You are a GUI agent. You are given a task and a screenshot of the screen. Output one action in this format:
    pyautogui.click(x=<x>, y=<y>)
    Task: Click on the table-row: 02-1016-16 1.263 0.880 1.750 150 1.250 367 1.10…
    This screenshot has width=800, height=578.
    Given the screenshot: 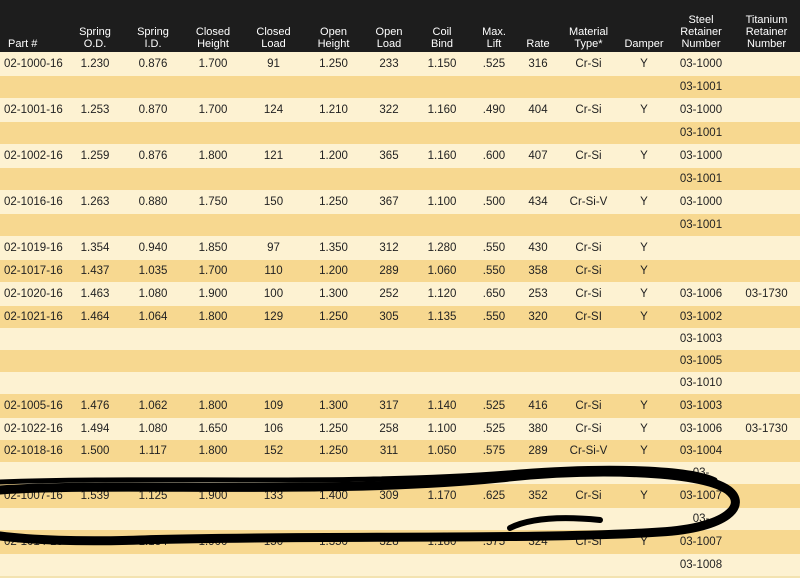 What is the action you would take?
    pyautogui.click(x=400, y=202)
    